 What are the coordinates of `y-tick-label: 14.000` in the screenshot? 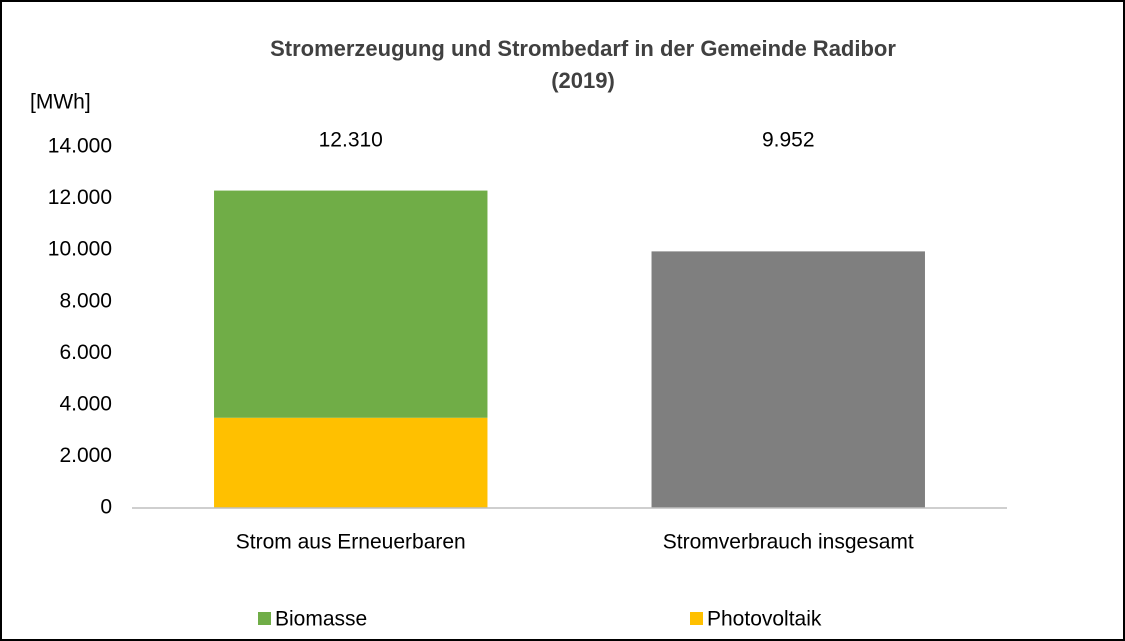 It's located at (80, 146).